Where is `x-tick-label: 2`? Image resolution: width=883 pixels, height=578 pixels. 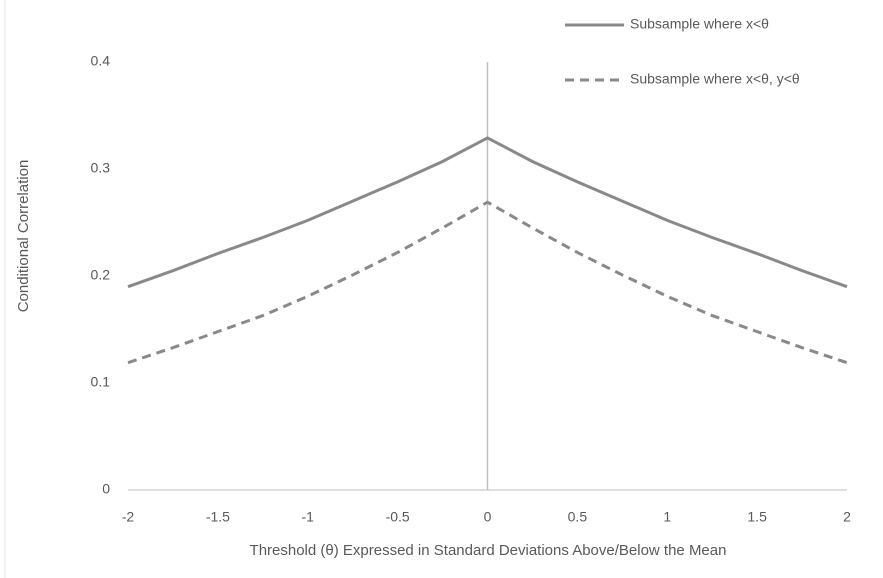
x-tick-label: 2 is located at coordinates (847, 517).